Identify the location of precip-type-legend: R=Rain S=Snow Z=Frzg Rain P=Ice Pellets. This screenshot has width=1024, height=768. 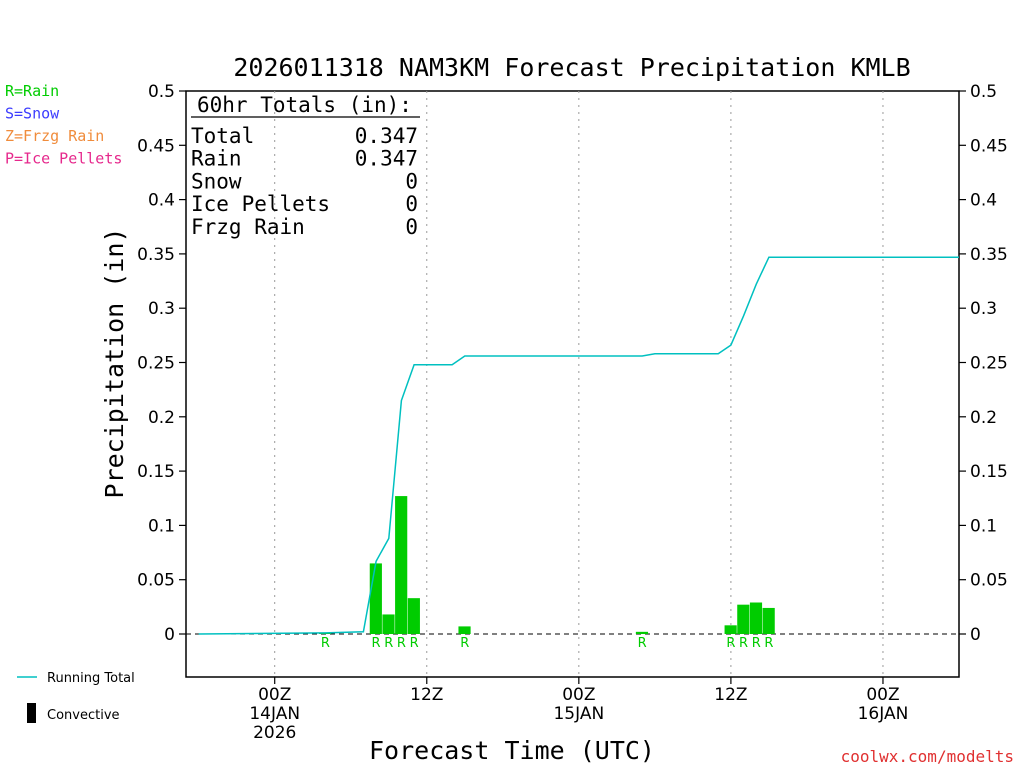
(63, 125).